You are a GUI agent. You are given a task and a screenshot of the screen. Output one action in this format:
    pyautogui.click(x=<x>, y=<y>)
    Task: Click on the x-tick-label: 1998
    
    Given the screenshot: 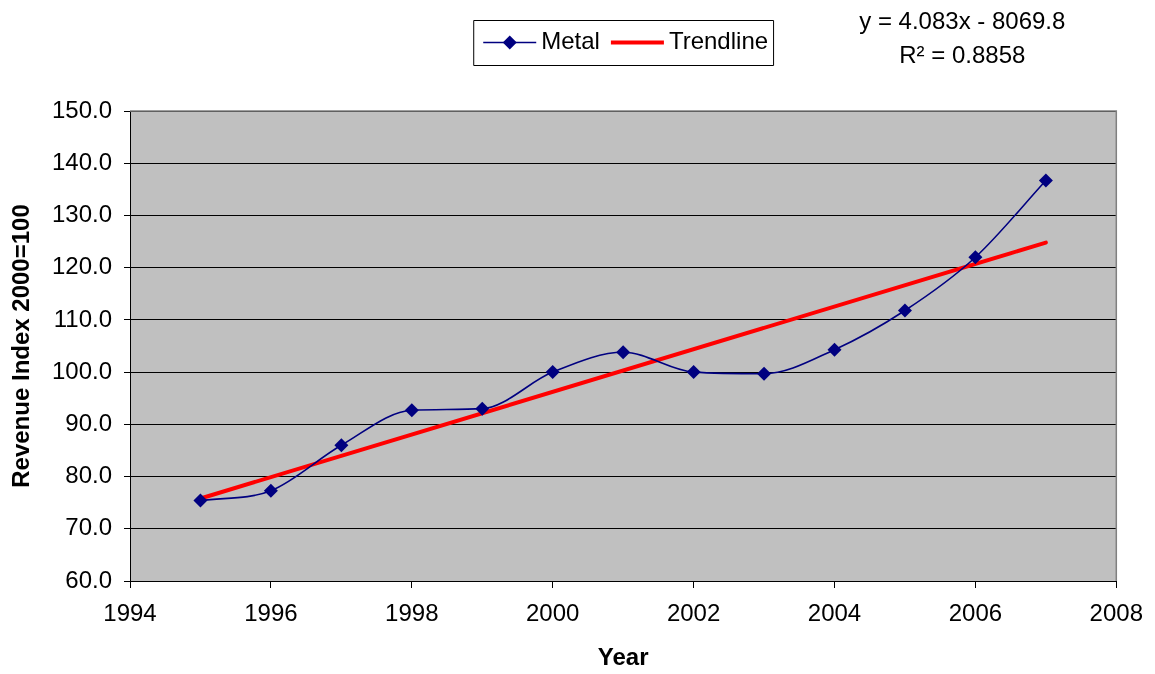 What is the action you would take?
    pyautogui.click(x=412, y=613)
    